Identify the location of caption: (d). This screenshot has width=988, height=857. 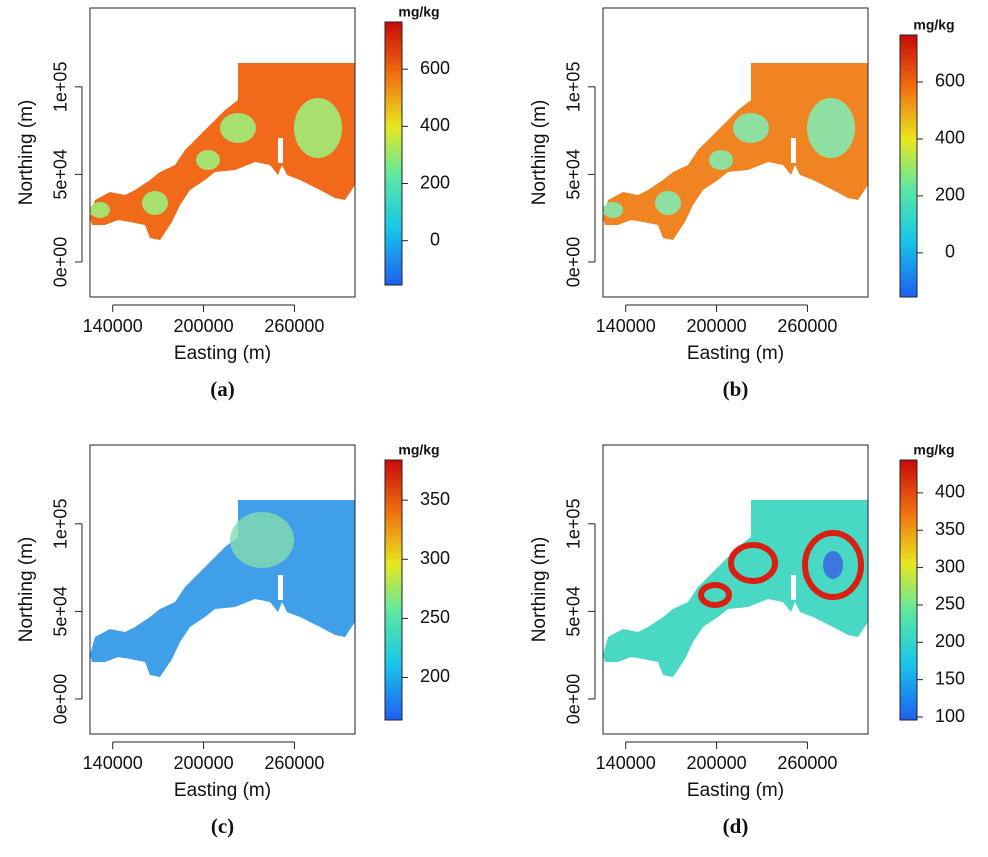
(736, 826).